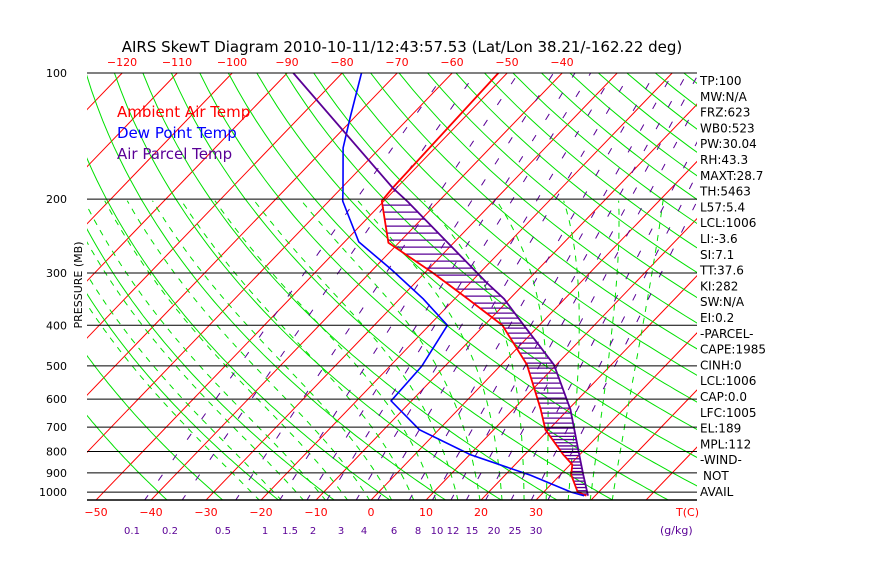 This screenshot has height=564, width=870. What do you see at coordinates (260, 512) in the screenshot?
I see `bottom-temp-tick-label: −20` at bounding box center [260, 512].